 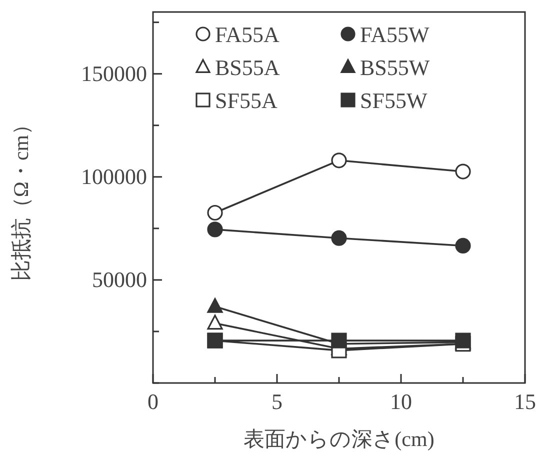 What do you see at coordinates (339, 439) in the screenshot?
I see `x-axis-title: 表面からの深さ(cm)` at bounding box center [339, 439].